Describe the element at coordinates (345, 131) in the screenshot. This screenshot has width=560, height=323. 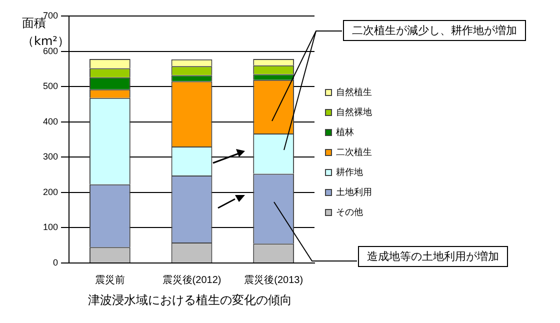
I see `legend-label: 植林` at that location.